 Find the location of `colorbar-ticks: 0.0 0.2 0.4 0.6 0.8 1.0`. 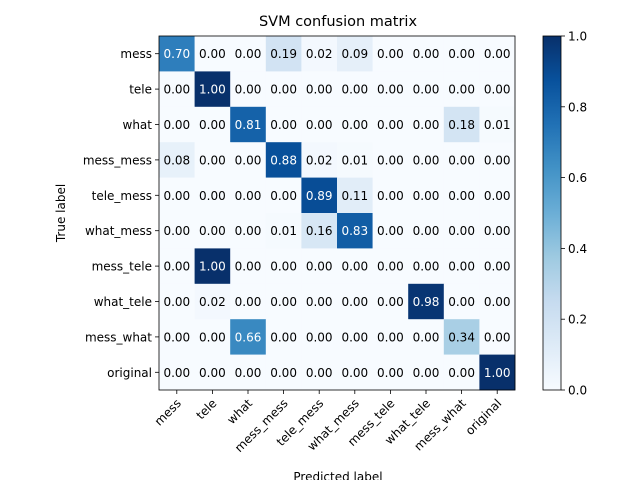

colorbar-ticks: 0.0 0.2 0.4 0.6 0.8 1.0 is located at coordinates (574, 214).